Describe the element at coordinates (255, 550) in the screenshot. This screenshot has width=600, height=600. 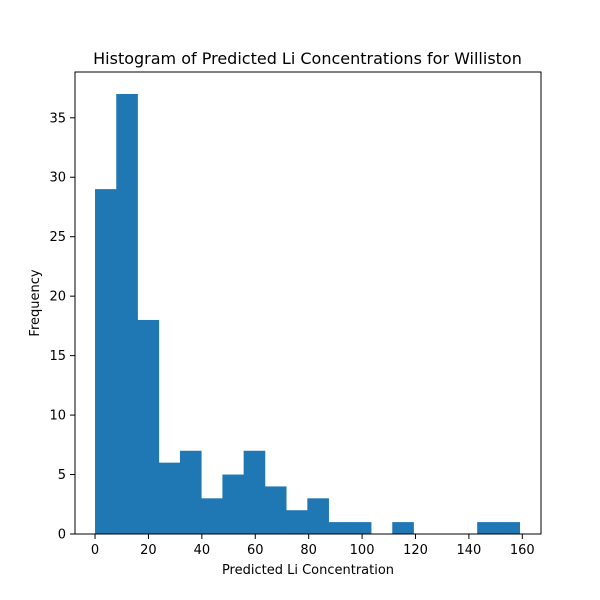
I see `x-tick-label: 60` at that location.